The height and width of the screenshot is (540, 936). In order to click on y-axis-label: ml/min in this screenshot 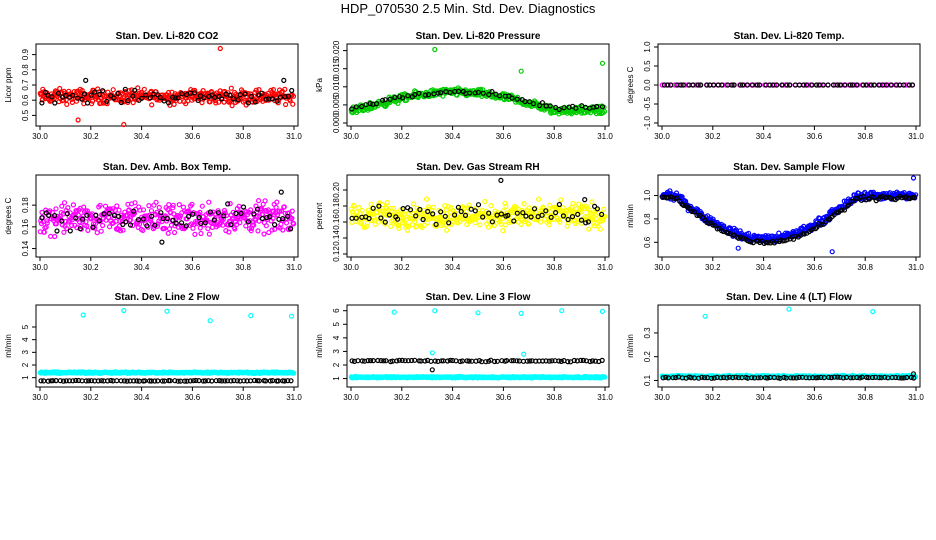, I will do `click(319, 346)`.